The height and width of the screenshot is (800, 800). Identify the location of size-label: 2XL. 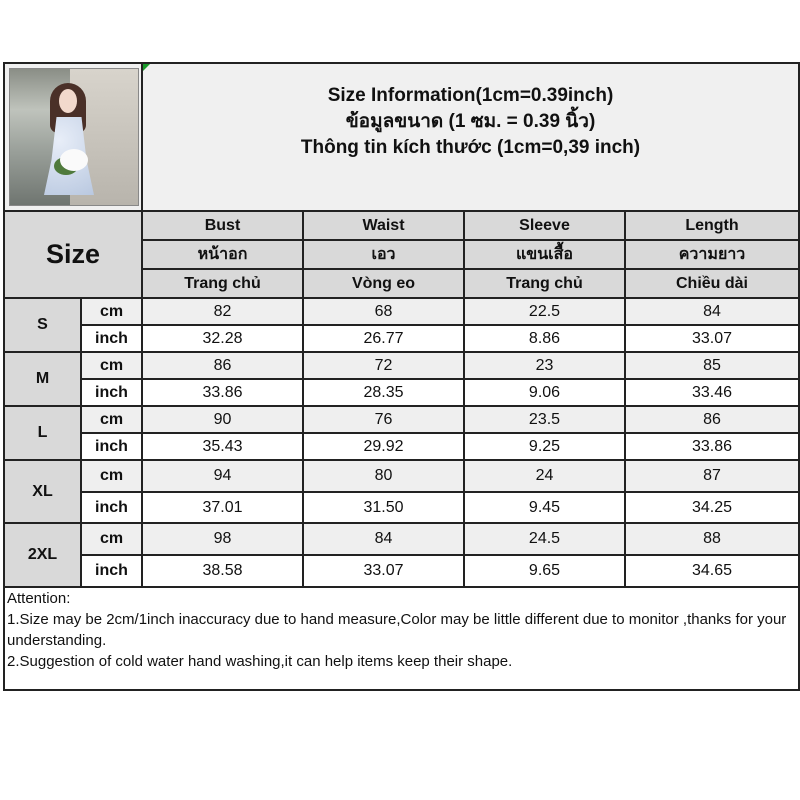
(42, 555).